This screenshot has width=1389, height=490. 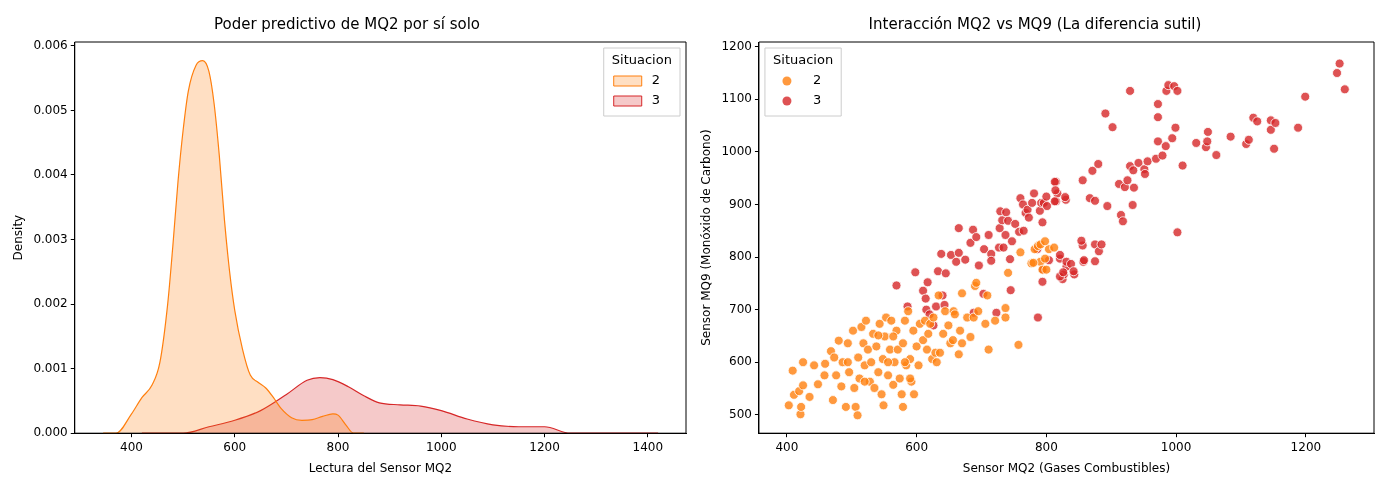 I want to click on y-tick-label: 800, so click(x=740, y=256).